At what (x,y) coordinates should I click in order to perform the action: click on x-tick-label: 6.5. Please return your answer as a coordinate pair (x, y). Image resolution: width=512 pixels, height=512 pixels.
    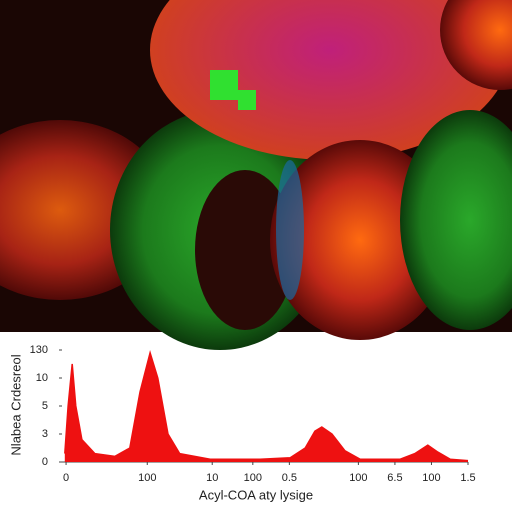
    Looking at the image, I should click on (394, 478).